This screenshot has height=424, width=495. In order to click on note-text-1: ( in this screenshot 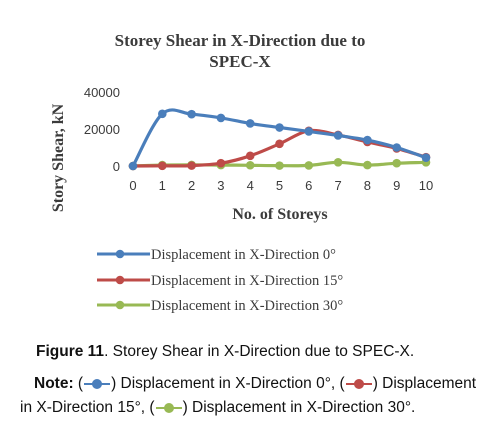, I will do `click(78, 383)`.